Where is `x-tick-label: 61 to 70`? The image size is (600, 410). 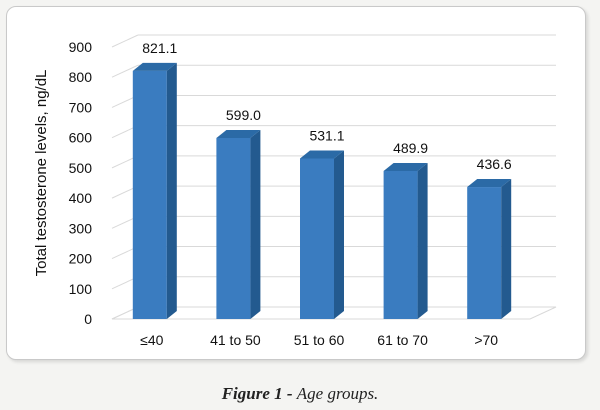
x-tick-label: 61 to 70 is located at coordinates (402, 340).